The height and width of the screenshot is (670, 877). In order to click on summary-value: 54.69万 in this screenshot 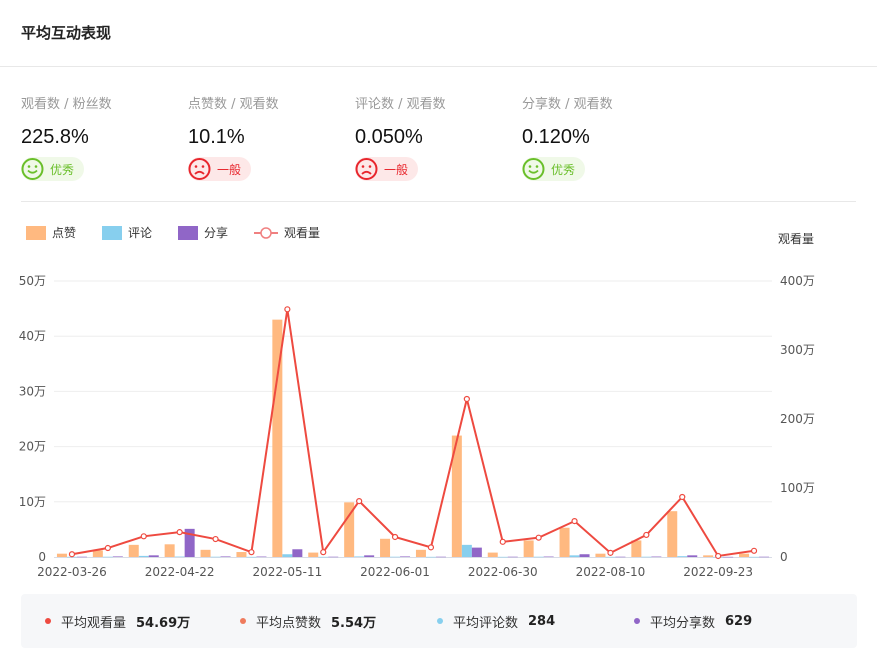, I will do `click(163, 623)`.